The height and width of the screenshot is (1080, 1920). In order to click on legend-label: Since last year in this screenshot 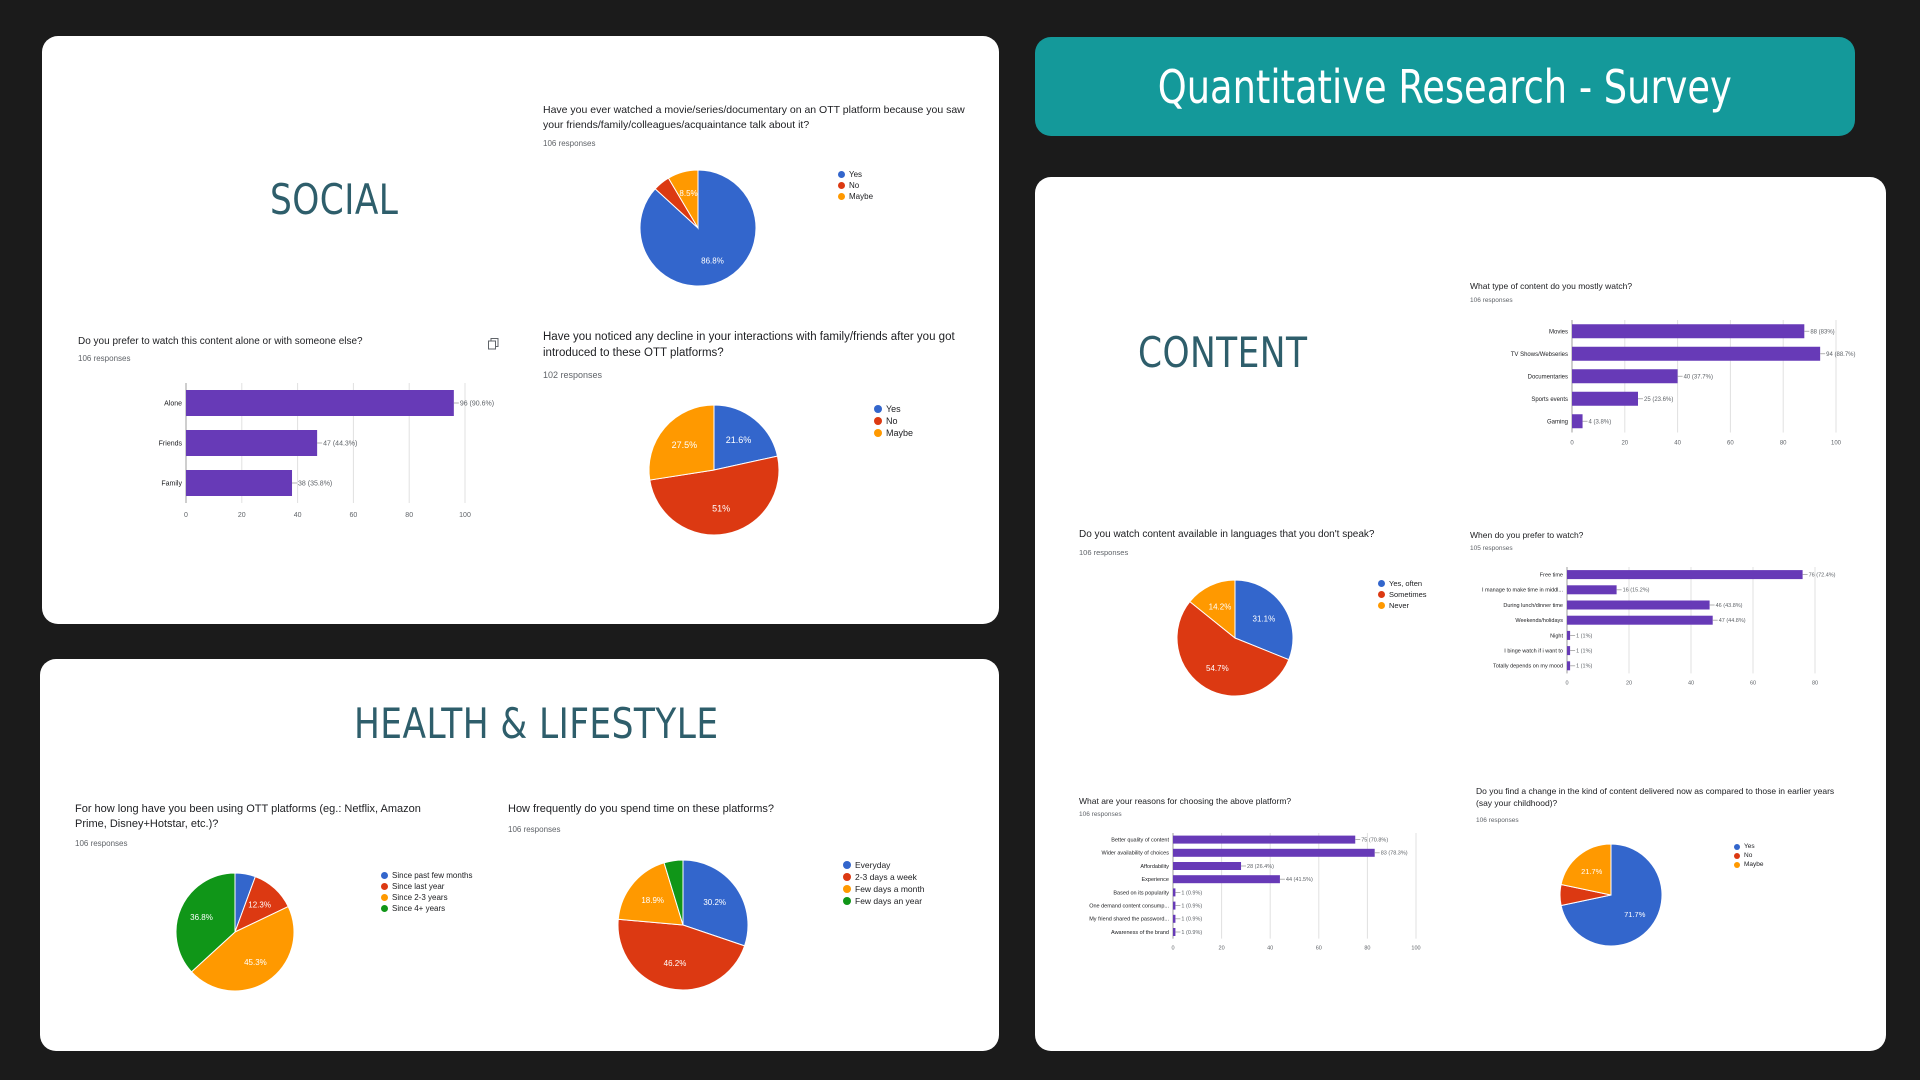, I will do `click(418, 886)`.